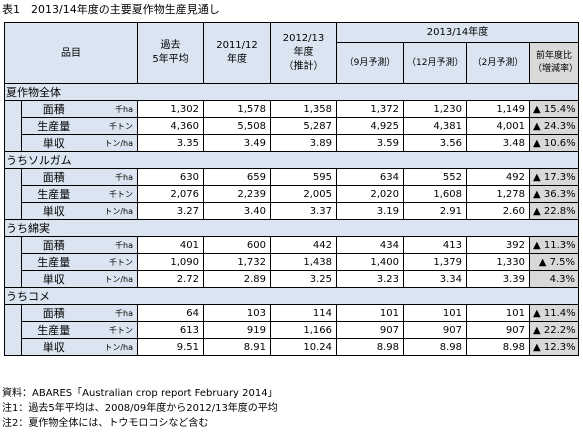 The width and height of the screenshot is (583, 434). I want to click on value-cell: 103, so click(237, 313).